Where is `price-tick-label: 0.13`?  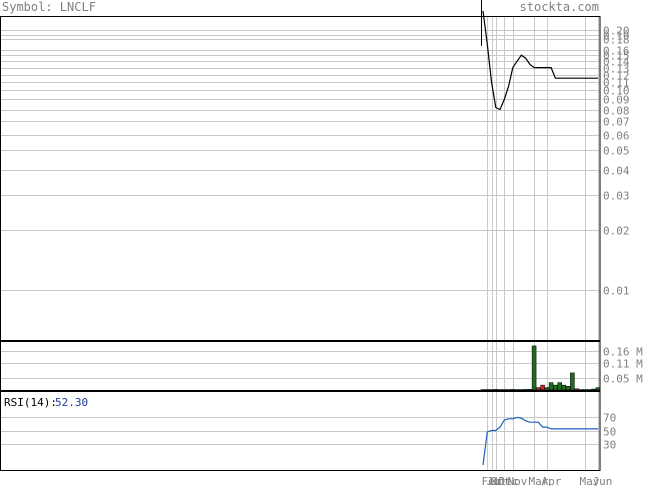 price-tick-label: 0.13 is located at coordinates (616, 69).